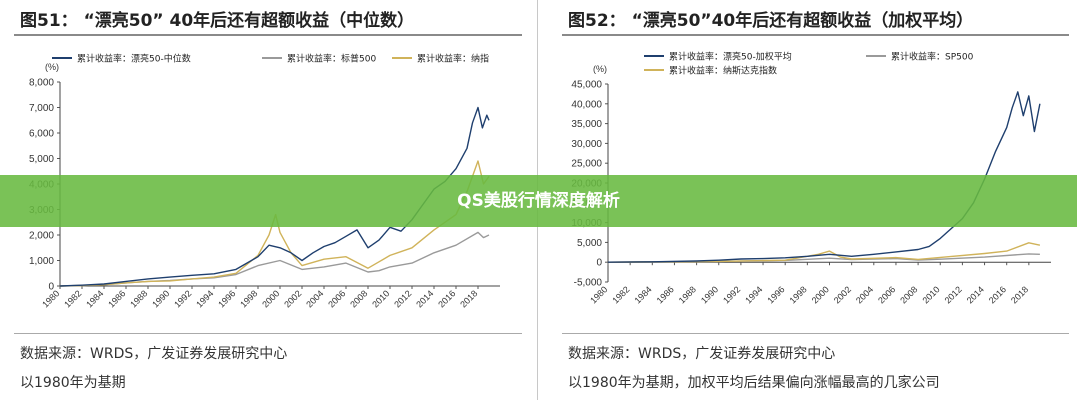  I want to click on y-tick-label: 8,000, so click(41, 83).